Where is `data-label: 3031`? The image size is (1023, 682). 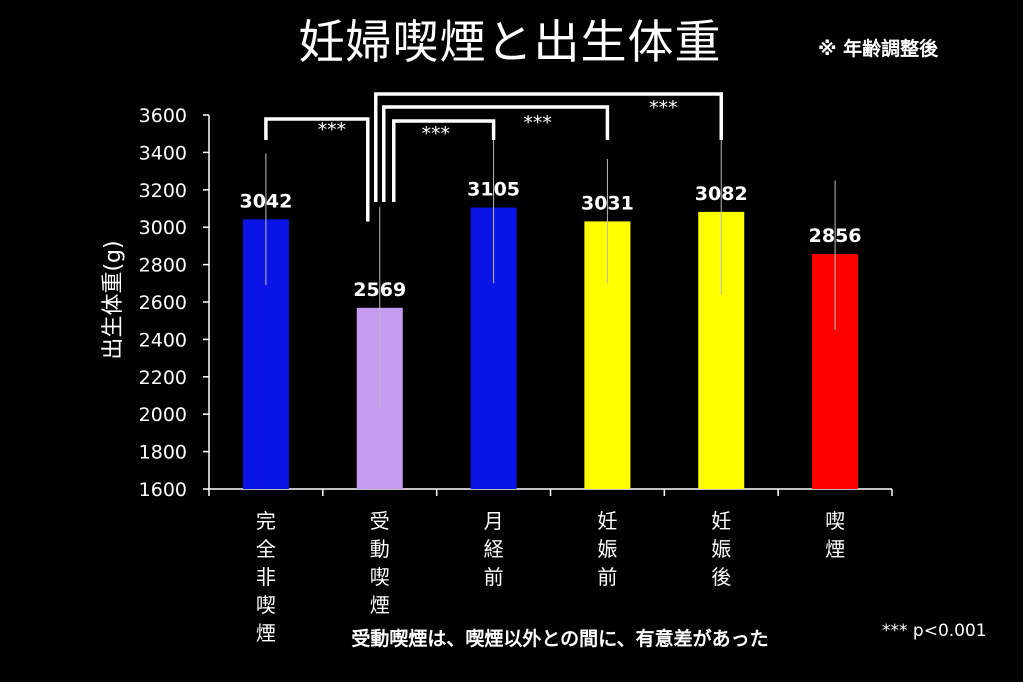 data-label: 3031 is located at coordinates (607, 203).